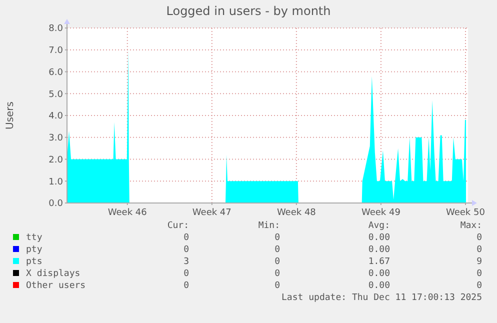 The width and height of the screenshot is (497, 323). Describe the element at coordinates (34, 238) in the screenshot. I see `legend-label: tty` at that location.